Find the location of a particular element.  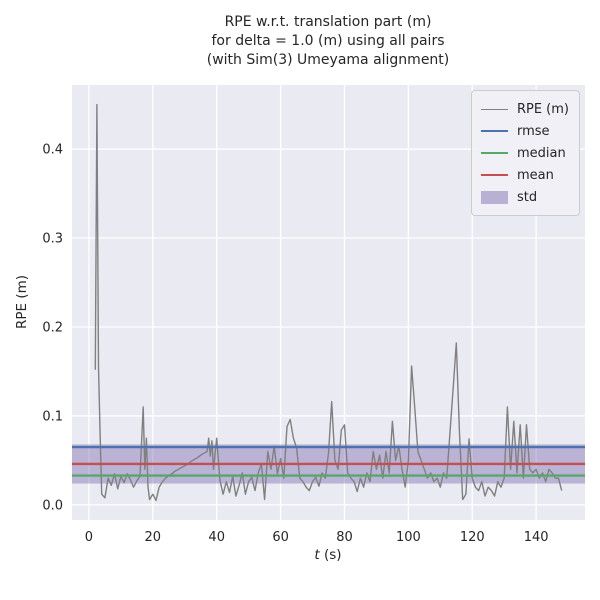

x-axis-label: t (s) is located at coordinates (327, 555).